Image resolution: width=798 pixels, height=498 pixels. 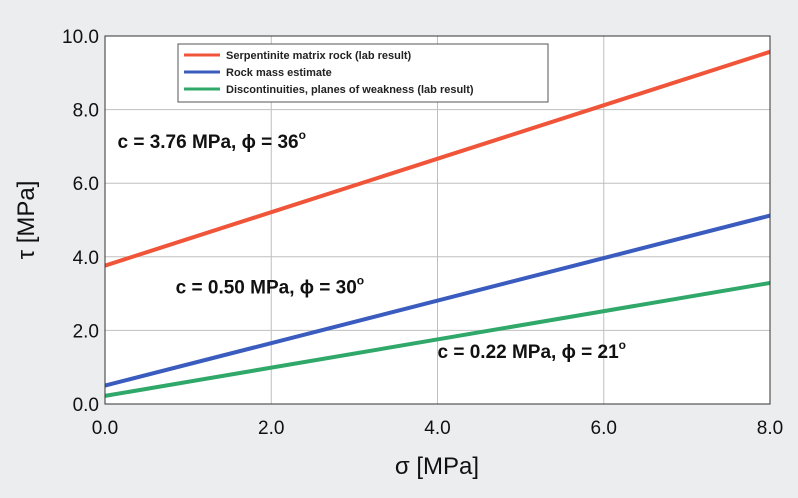 What do you see at coordinates (86, 258) in the screenshot?
I see `y-tick-label-2: 4.0` at bounding box center [86, 258].